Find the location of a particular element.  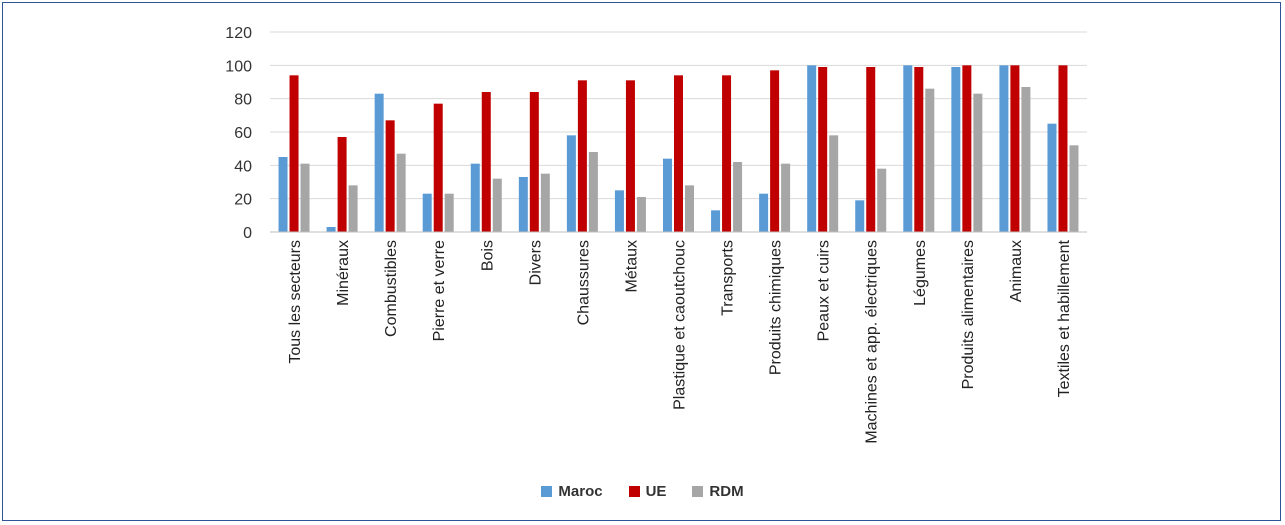

y-tick-label: 20 is located at coordinates (243, 200).